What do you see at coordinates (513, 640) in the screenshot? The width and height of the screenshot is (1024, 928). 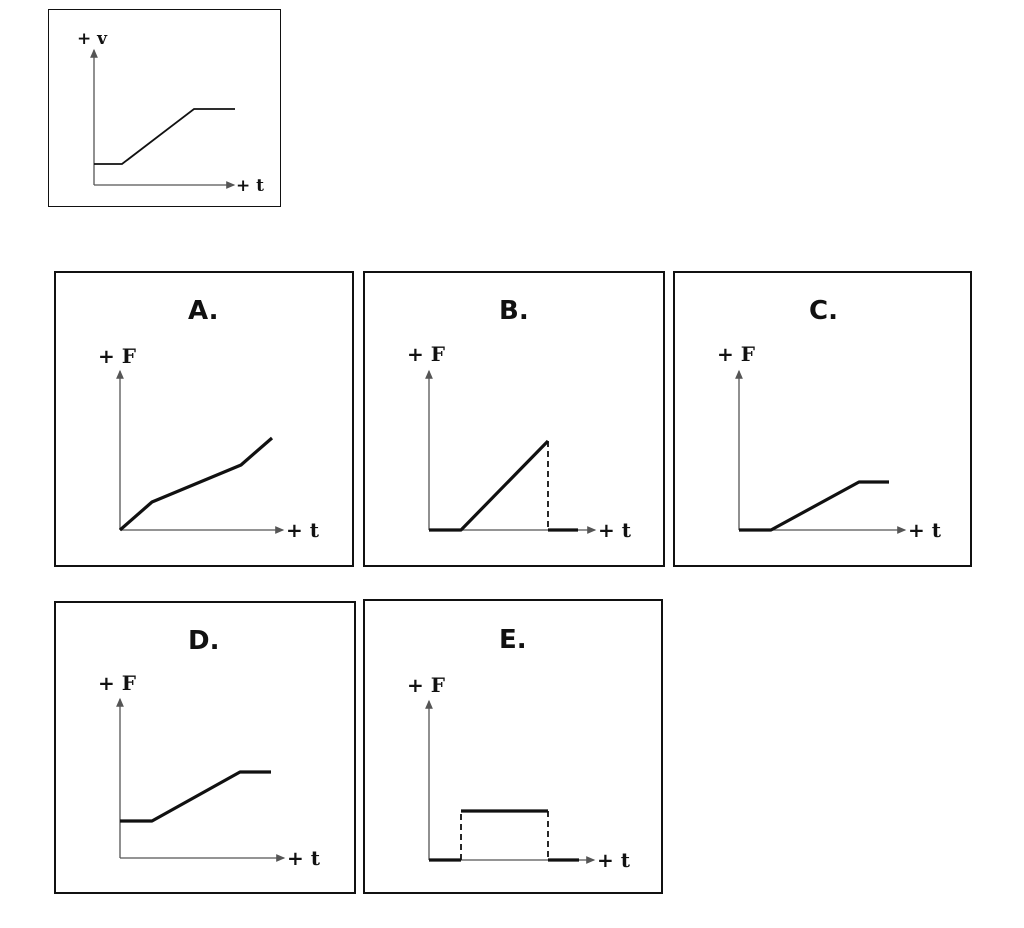 I see `option-letter: E.` at bounding box center [513, 640].